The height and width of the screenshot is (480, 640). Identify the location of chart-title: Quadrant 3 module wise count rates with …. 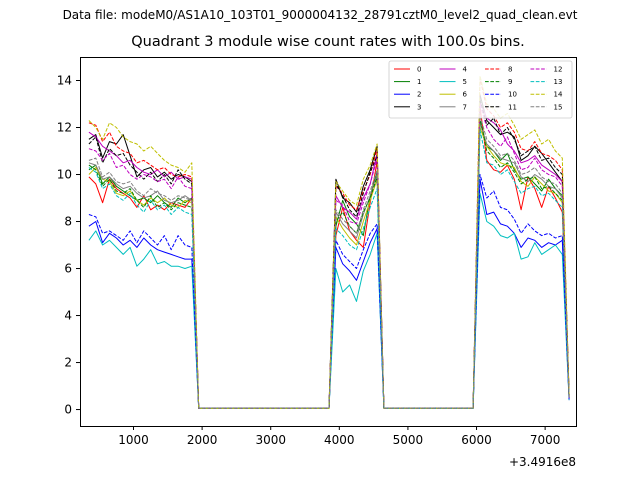
(328, 42).